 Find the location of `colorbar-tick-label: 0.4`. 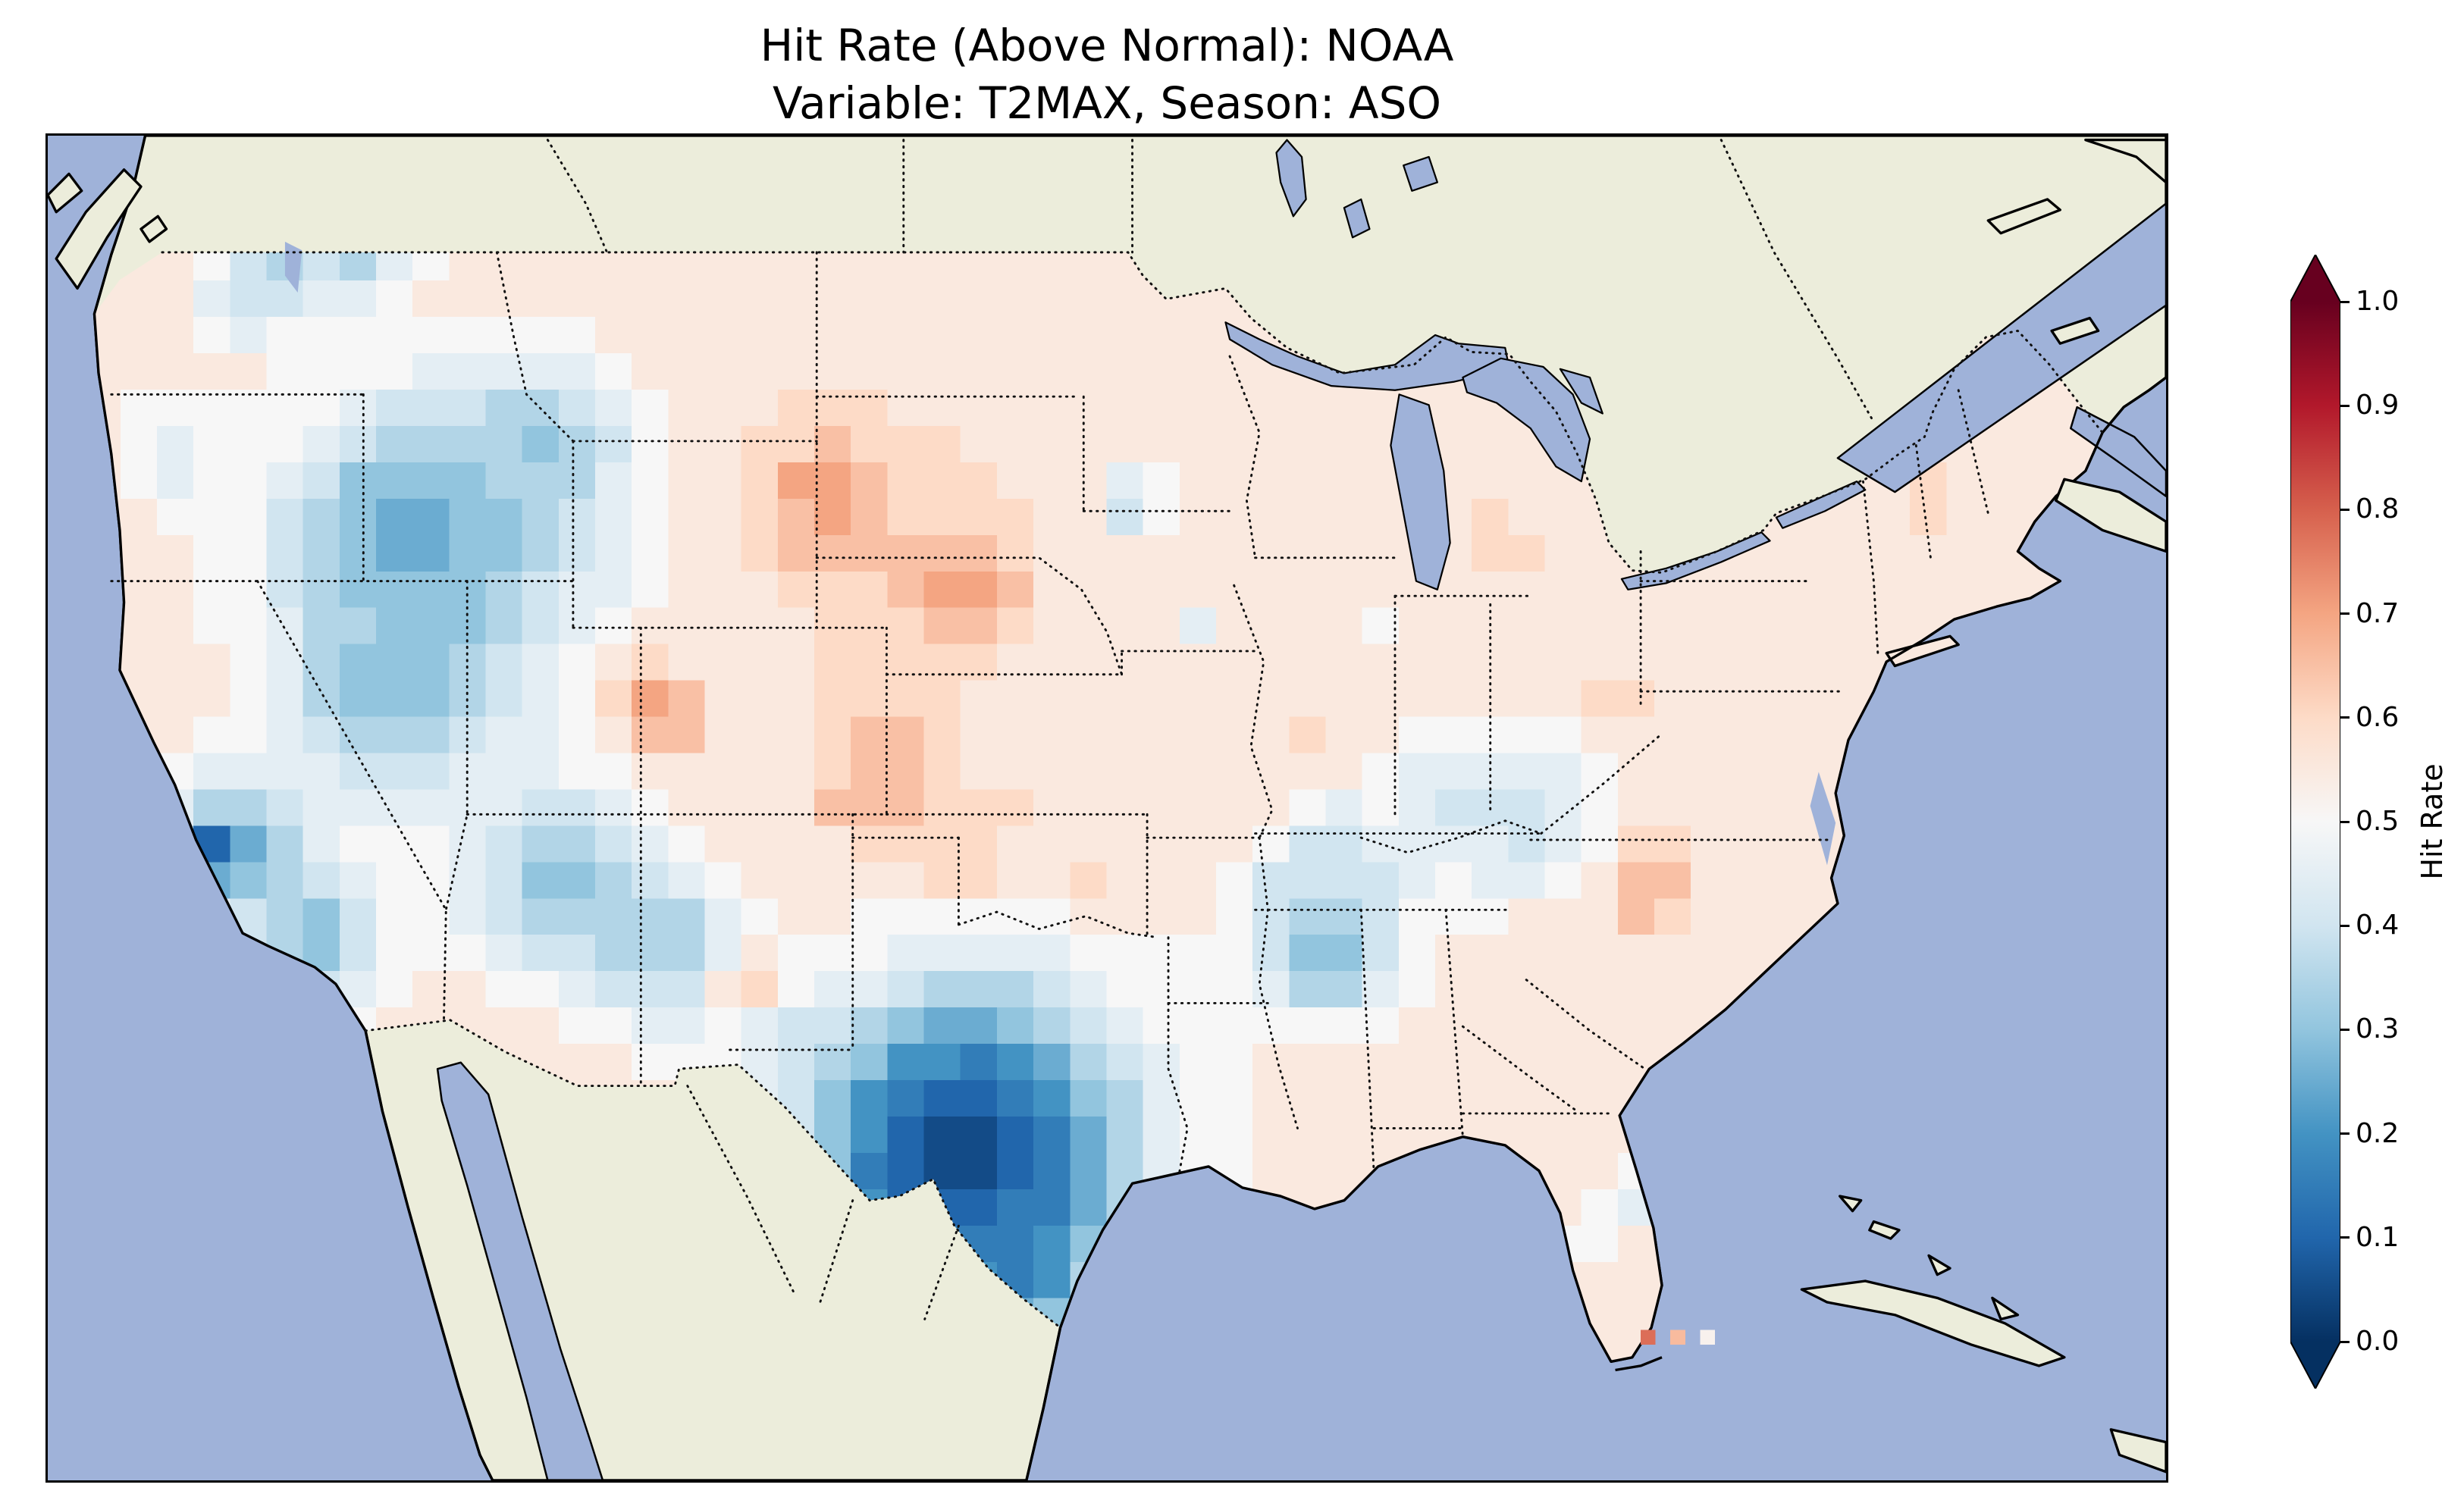

colorbar-tick-label: 0.4 is located at coordinates (2378, 925).